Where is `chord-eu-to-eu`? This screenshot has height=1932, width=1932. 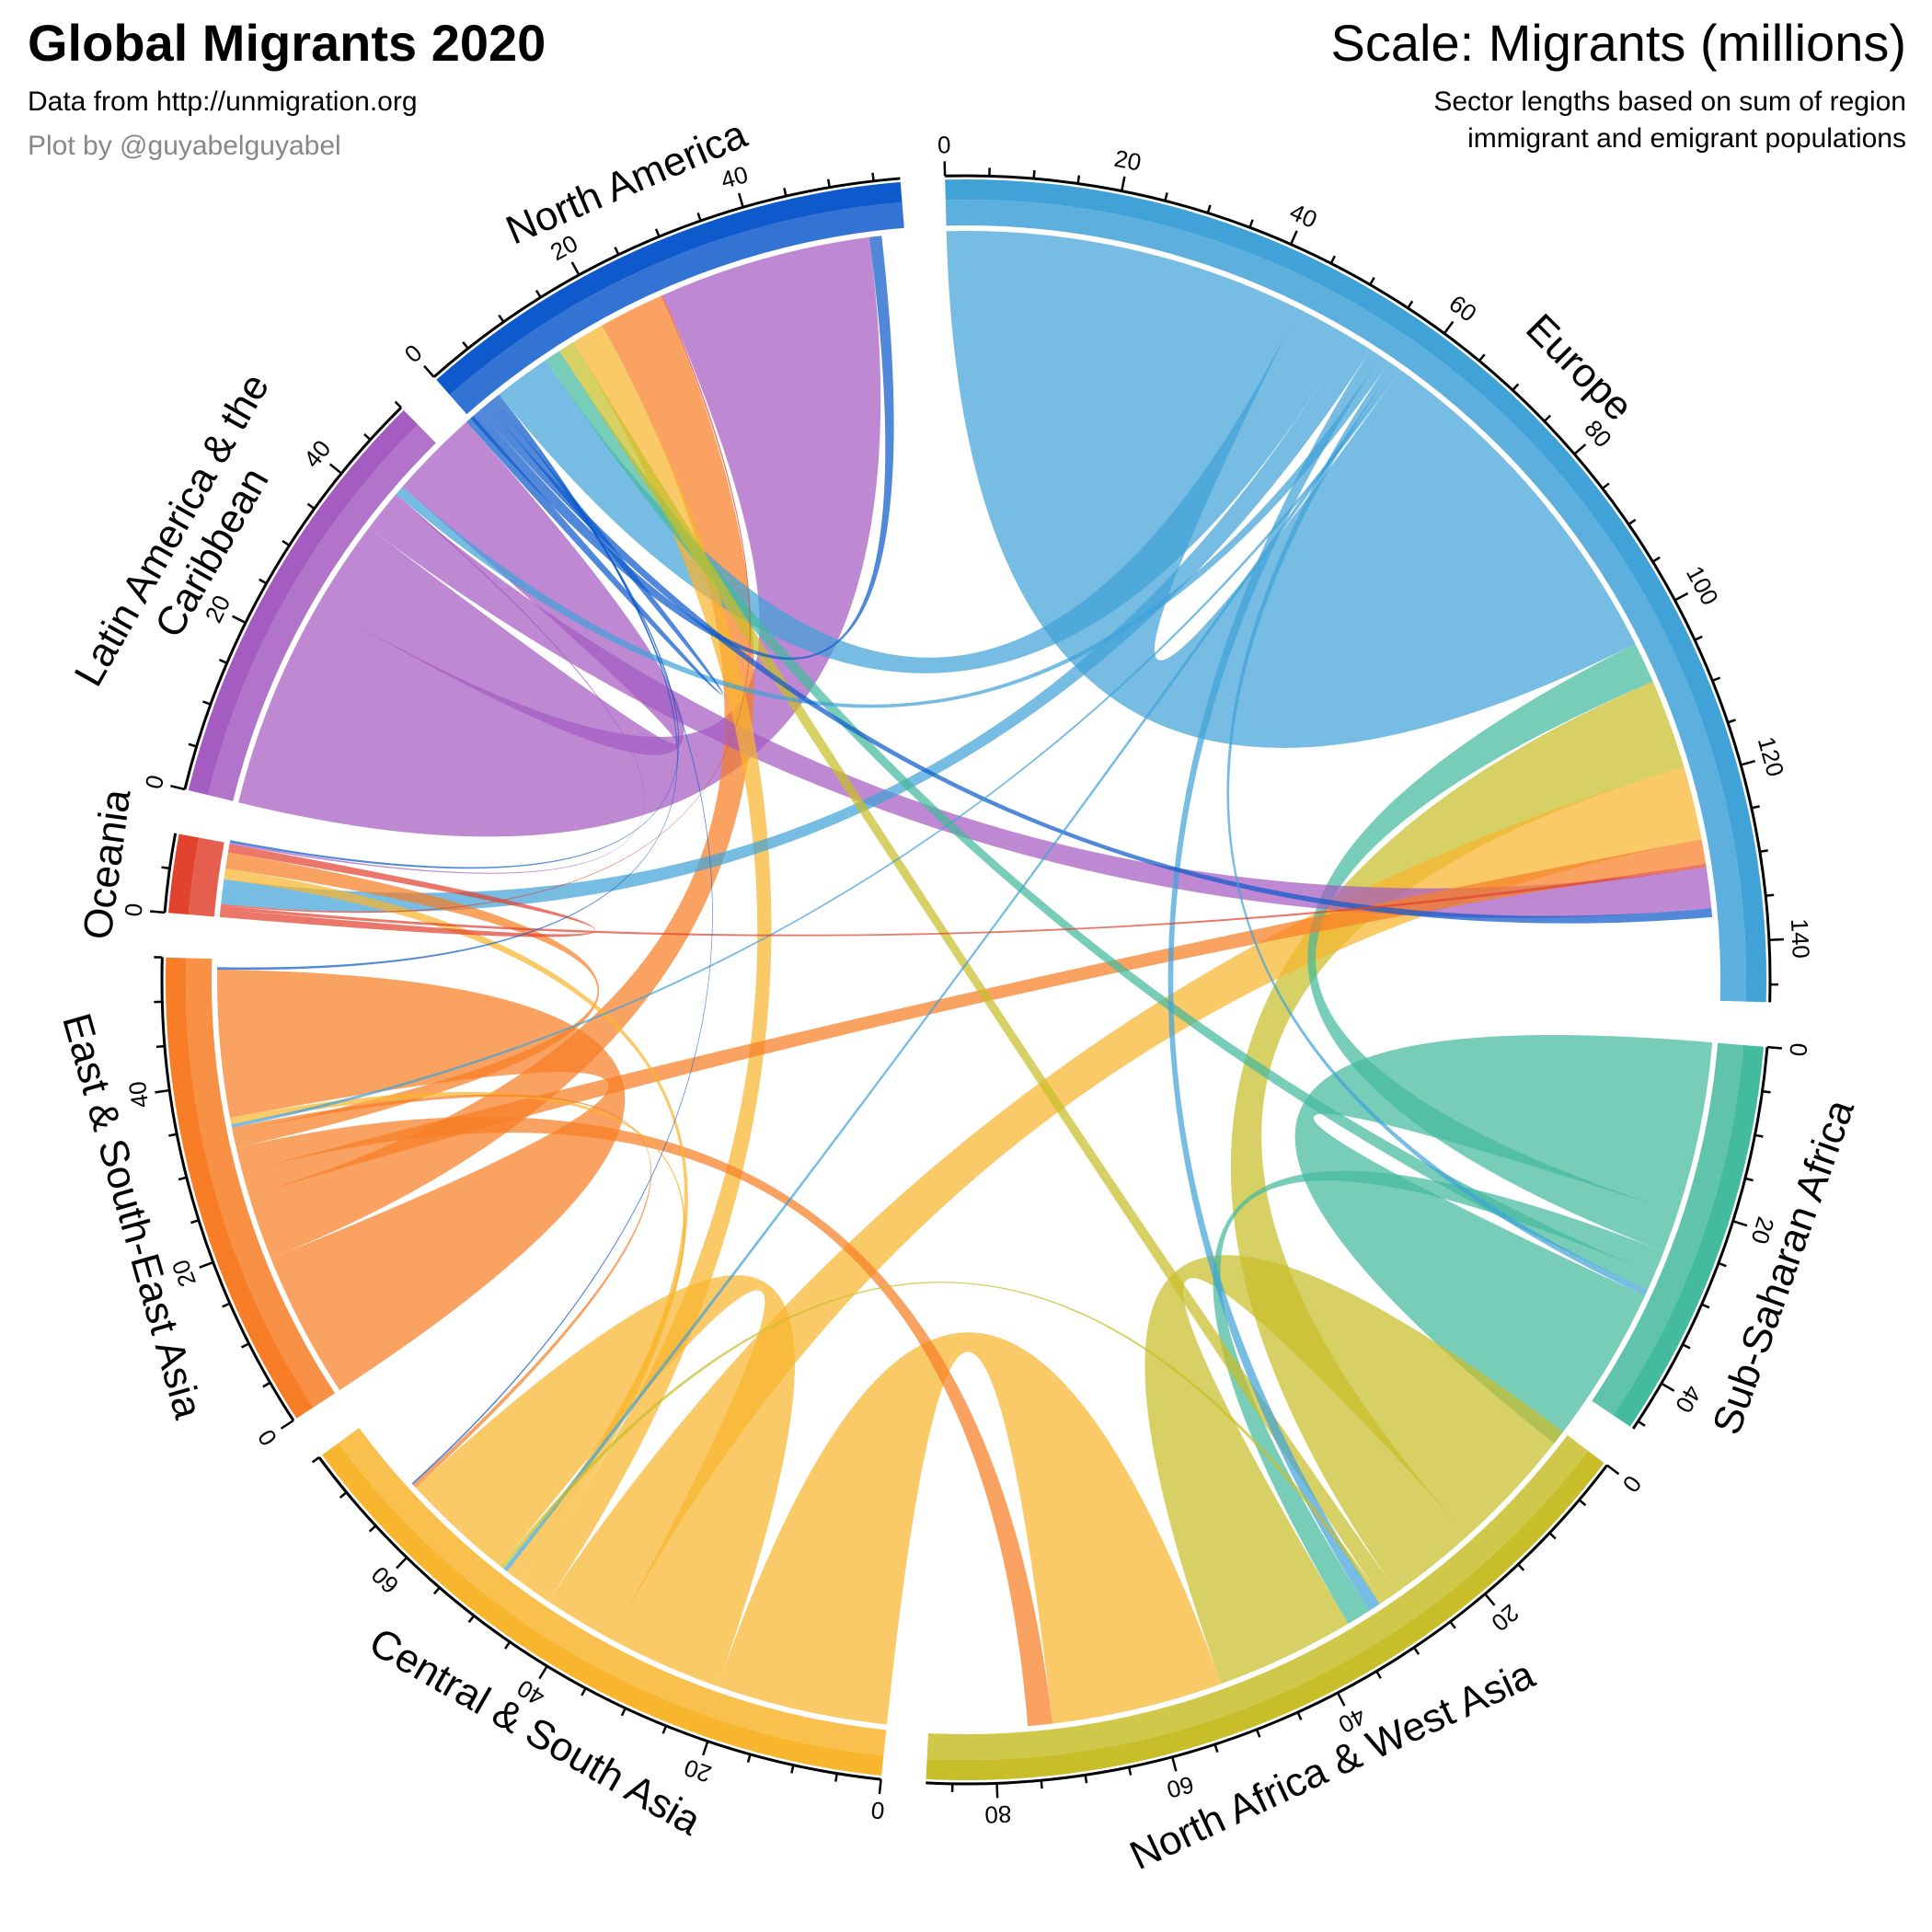 chord-eu-to-eu is located at coordinates (1291, 490).